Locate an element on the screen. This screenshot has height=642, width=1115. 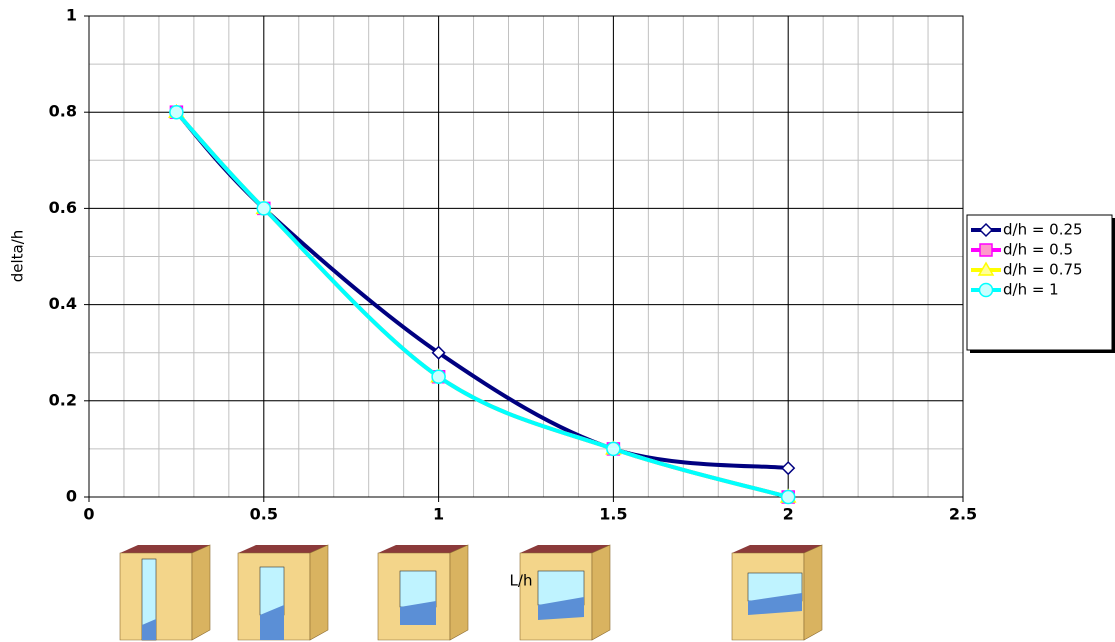
x-tick-label: 2.5 is located at coordinates (963, 514).